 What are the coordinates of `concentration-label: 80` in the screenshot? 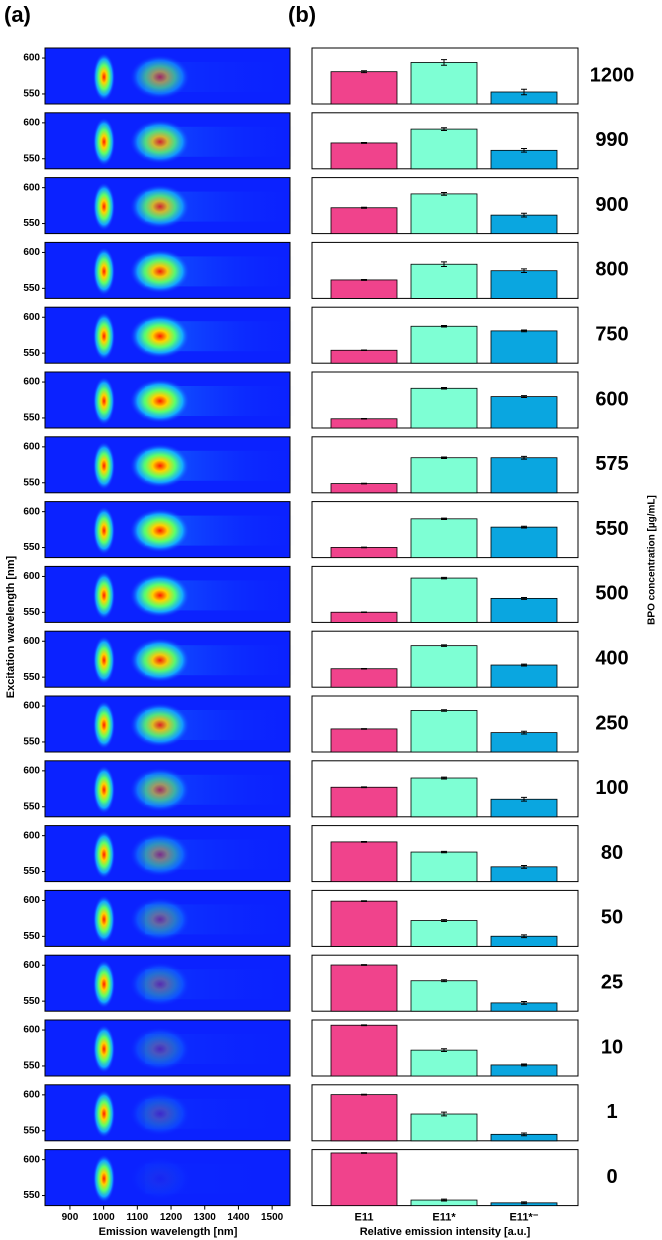 It's located at (612, 853).